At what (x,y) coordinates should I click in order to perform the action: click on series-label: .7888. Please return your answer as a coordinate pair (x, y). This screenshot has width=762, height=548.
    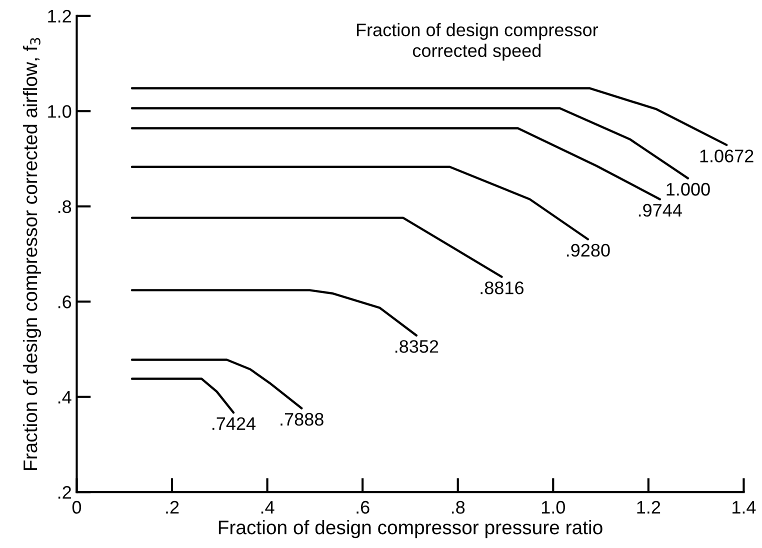
    Looking at the image, I should click on (302, 419).